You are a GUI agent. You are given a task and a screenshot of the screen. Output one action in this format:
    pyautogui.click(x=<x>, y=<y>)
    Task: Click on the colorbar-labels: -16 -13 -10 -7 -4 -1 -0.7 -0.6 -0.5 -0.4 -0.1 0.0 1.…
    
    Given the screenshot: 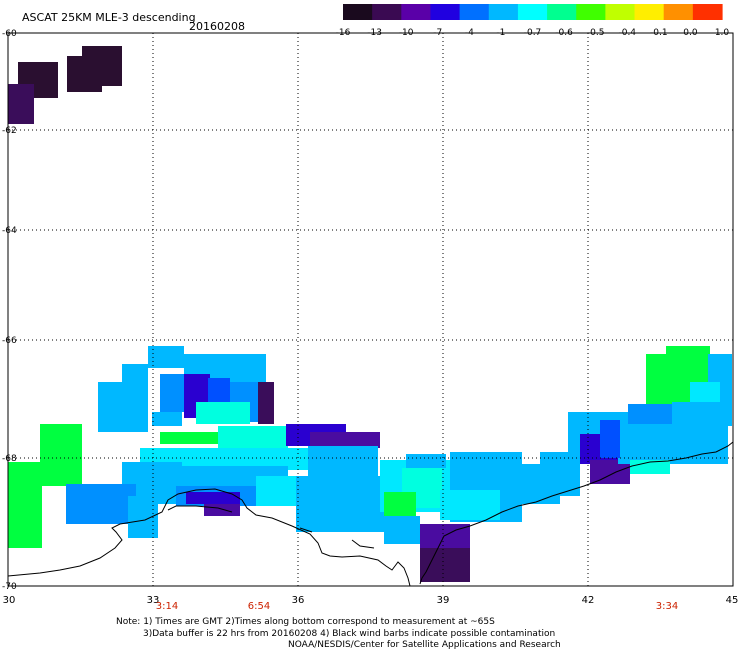 What is the action you would take?
    pyautogui.click(x=533, y=33)
    